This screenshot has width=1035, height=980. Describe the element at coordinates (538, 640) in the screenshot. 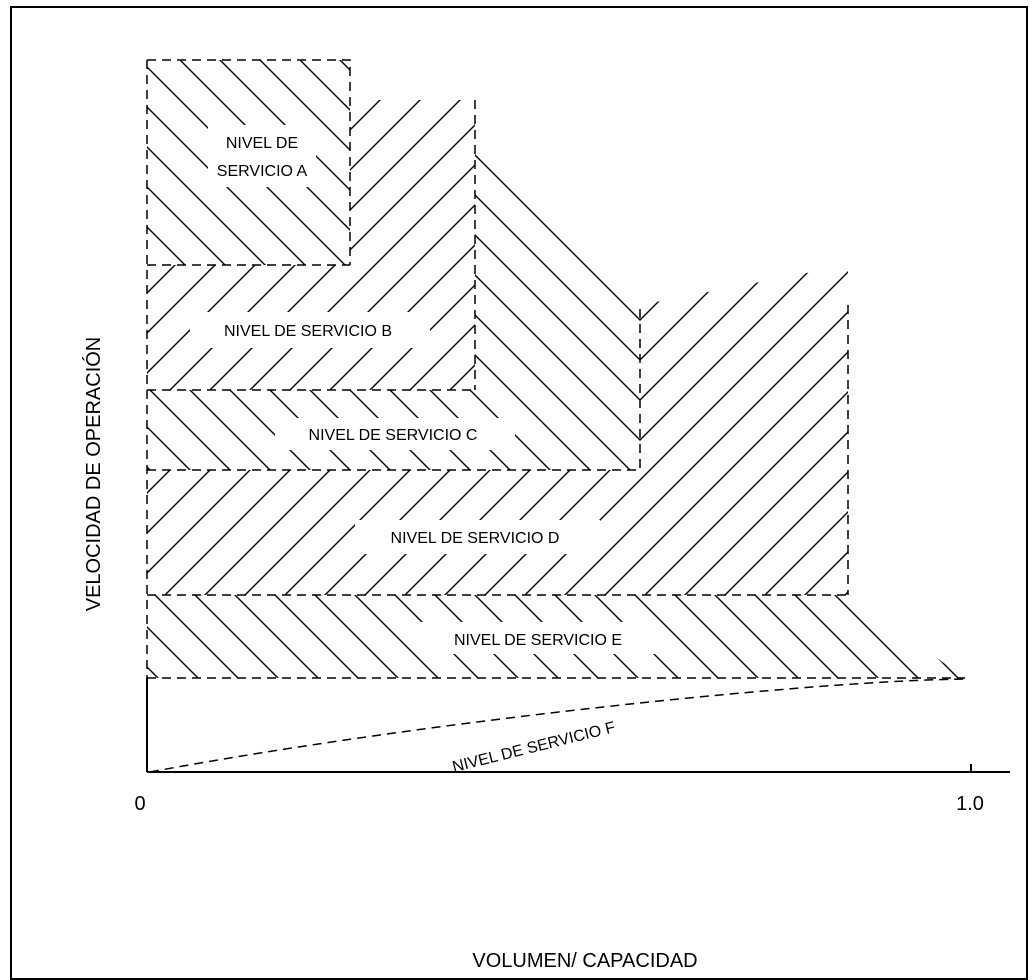

I see `level-e-label: NIVEL DE SERVICIO E` at that location.